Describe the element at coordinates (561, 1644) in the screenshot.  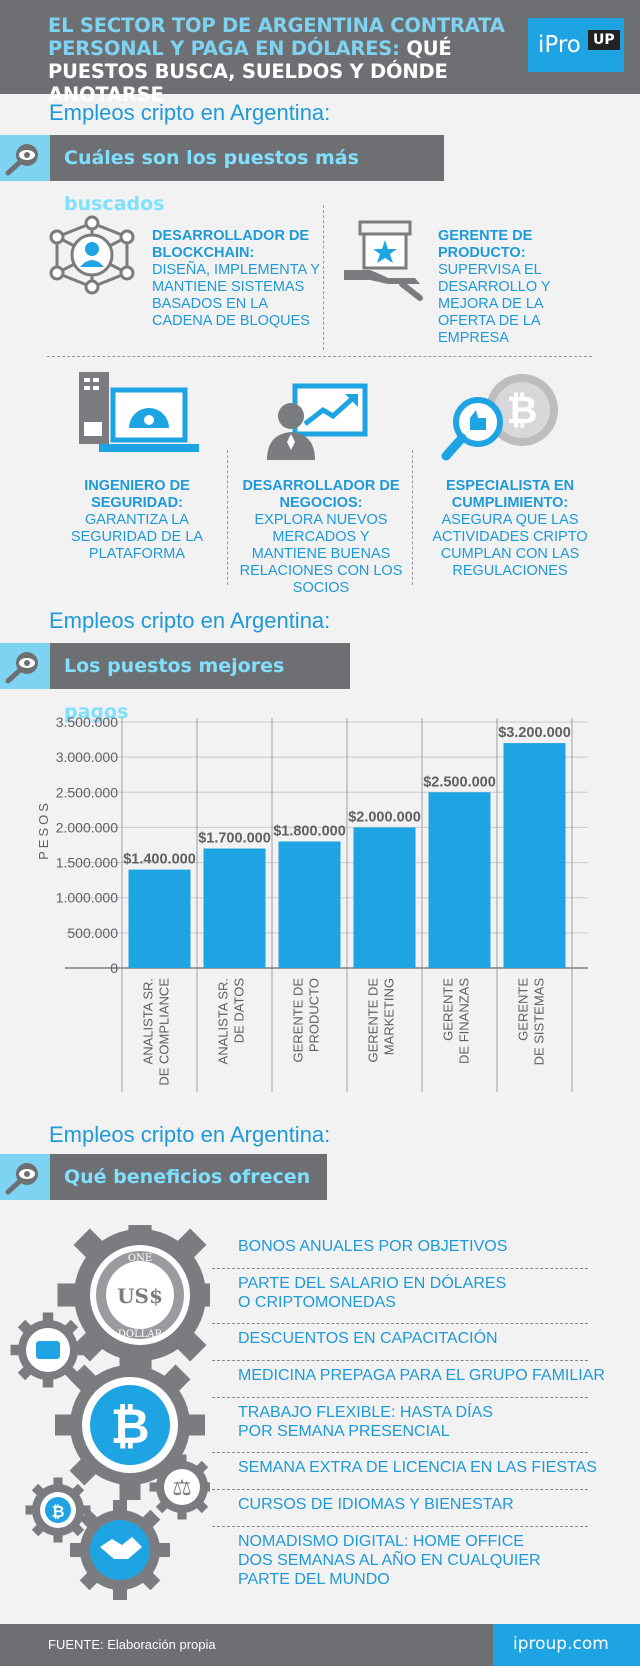
I see `footer-url: iproup.com` at that location.